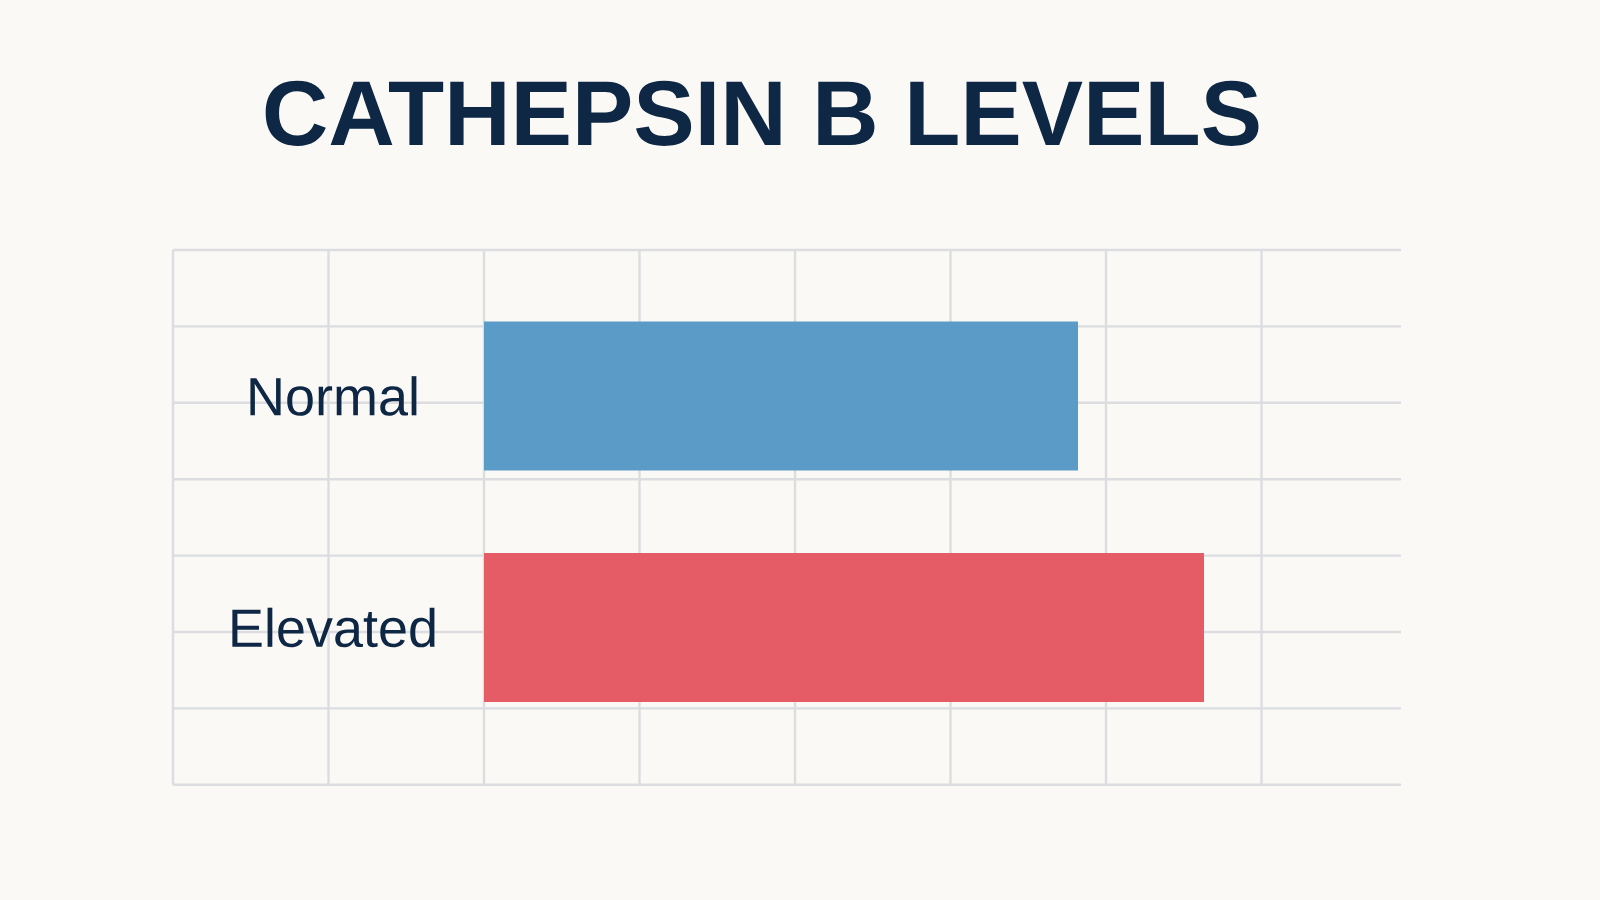  Describe the element at coordinates (333, 396) in the screenshot. I see `y-tick-label: Normal` at that location.